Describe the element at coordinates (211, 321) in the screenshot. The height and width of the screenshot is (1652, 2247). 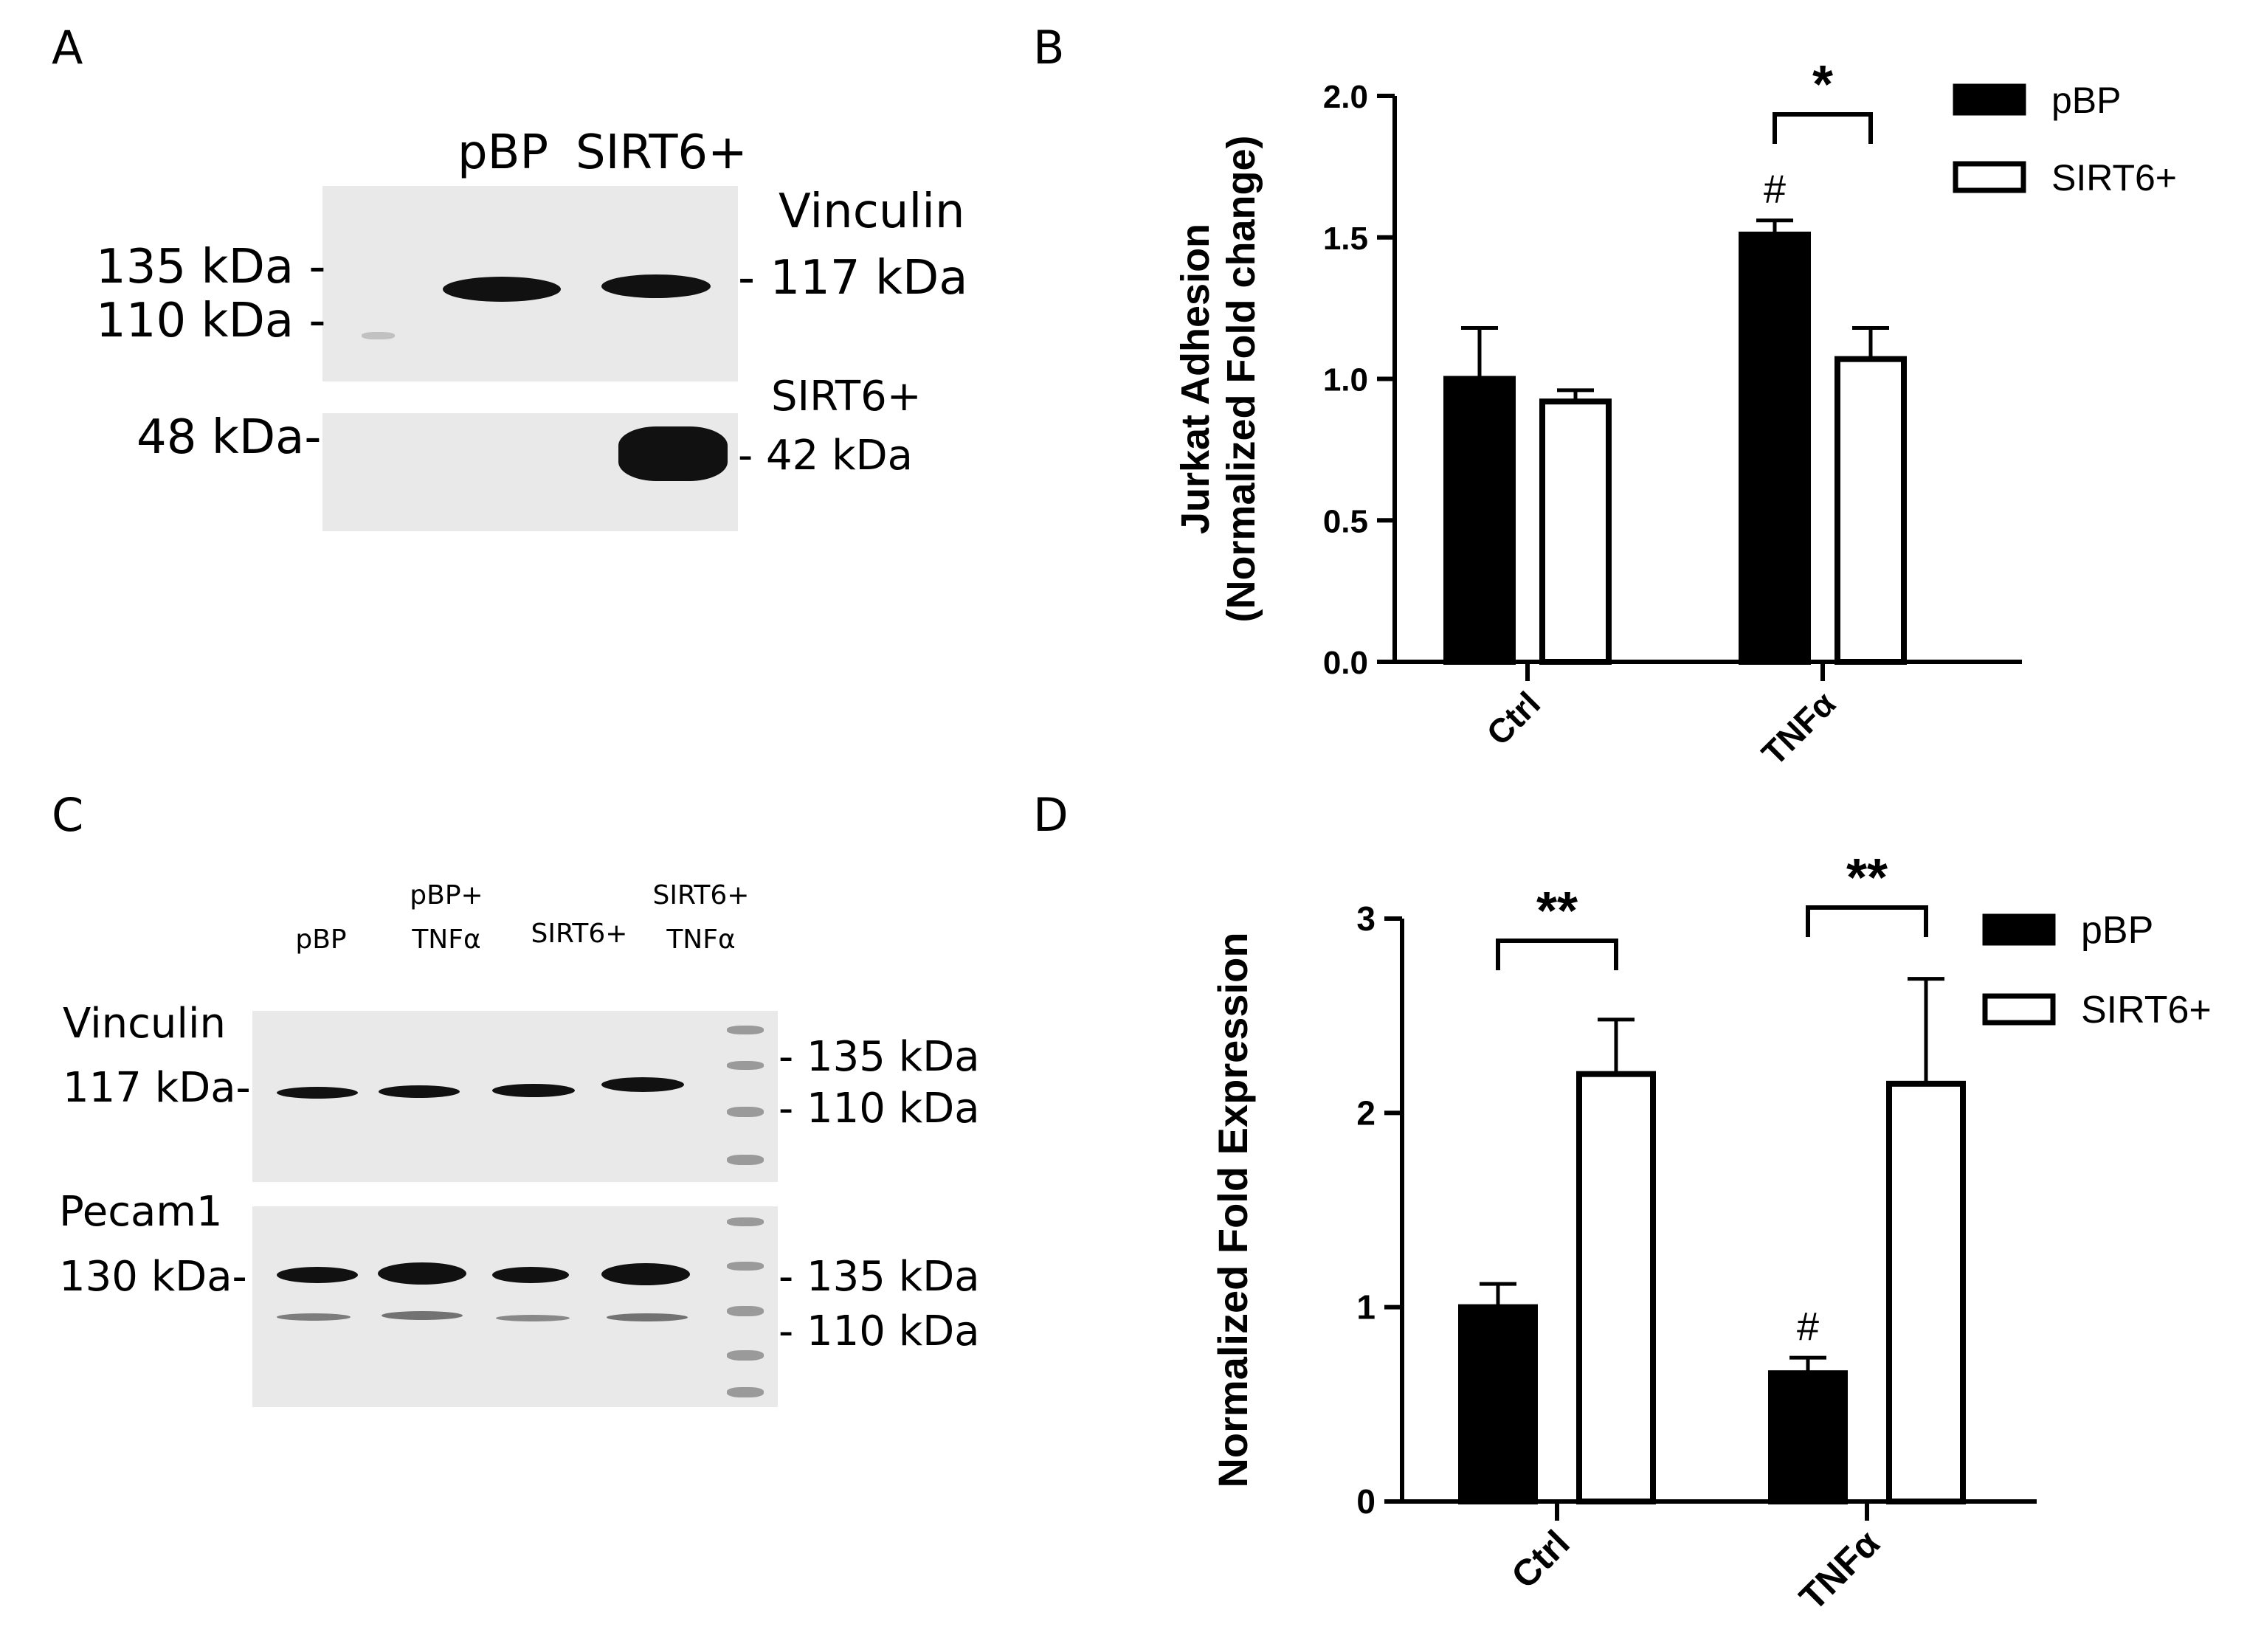
I see `marker-a-110kda: 110 kDa -` at that location.